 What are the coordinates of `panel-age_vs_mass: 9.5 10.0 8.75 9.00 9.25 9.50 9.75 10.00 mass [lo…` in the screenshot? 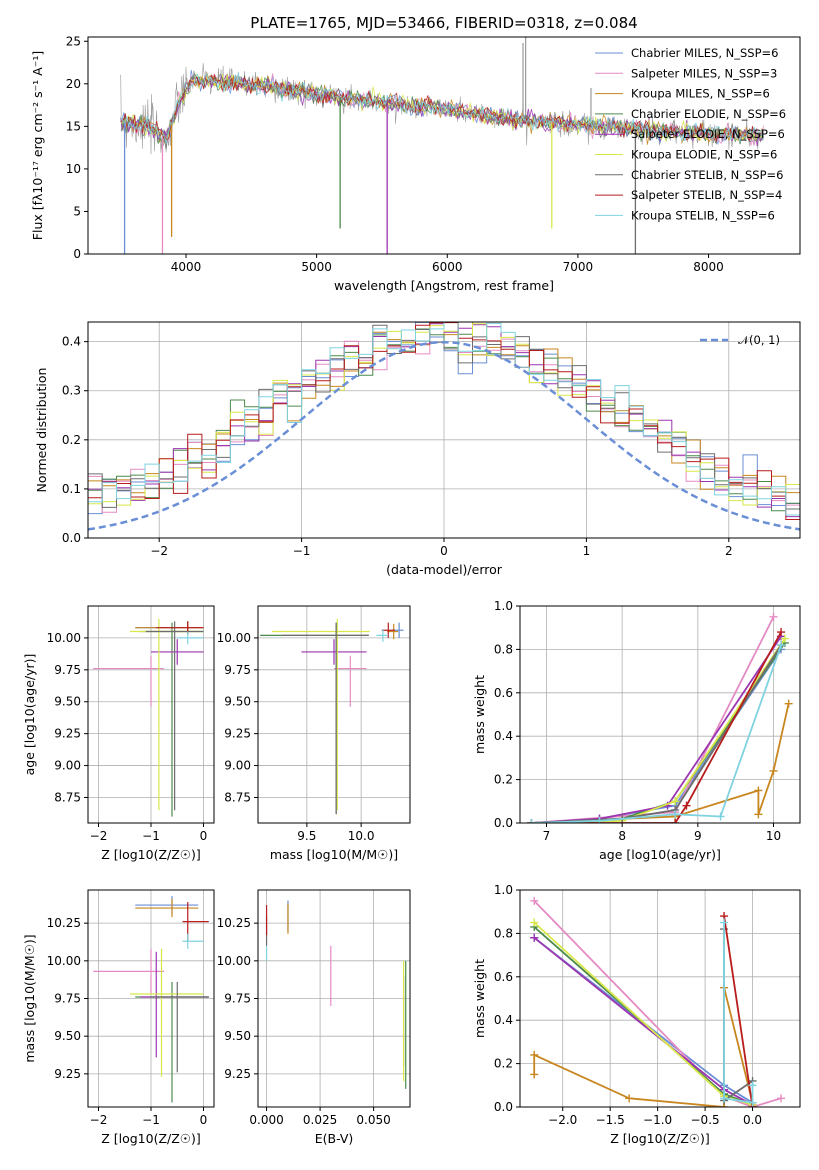 It's located at (314, 733).